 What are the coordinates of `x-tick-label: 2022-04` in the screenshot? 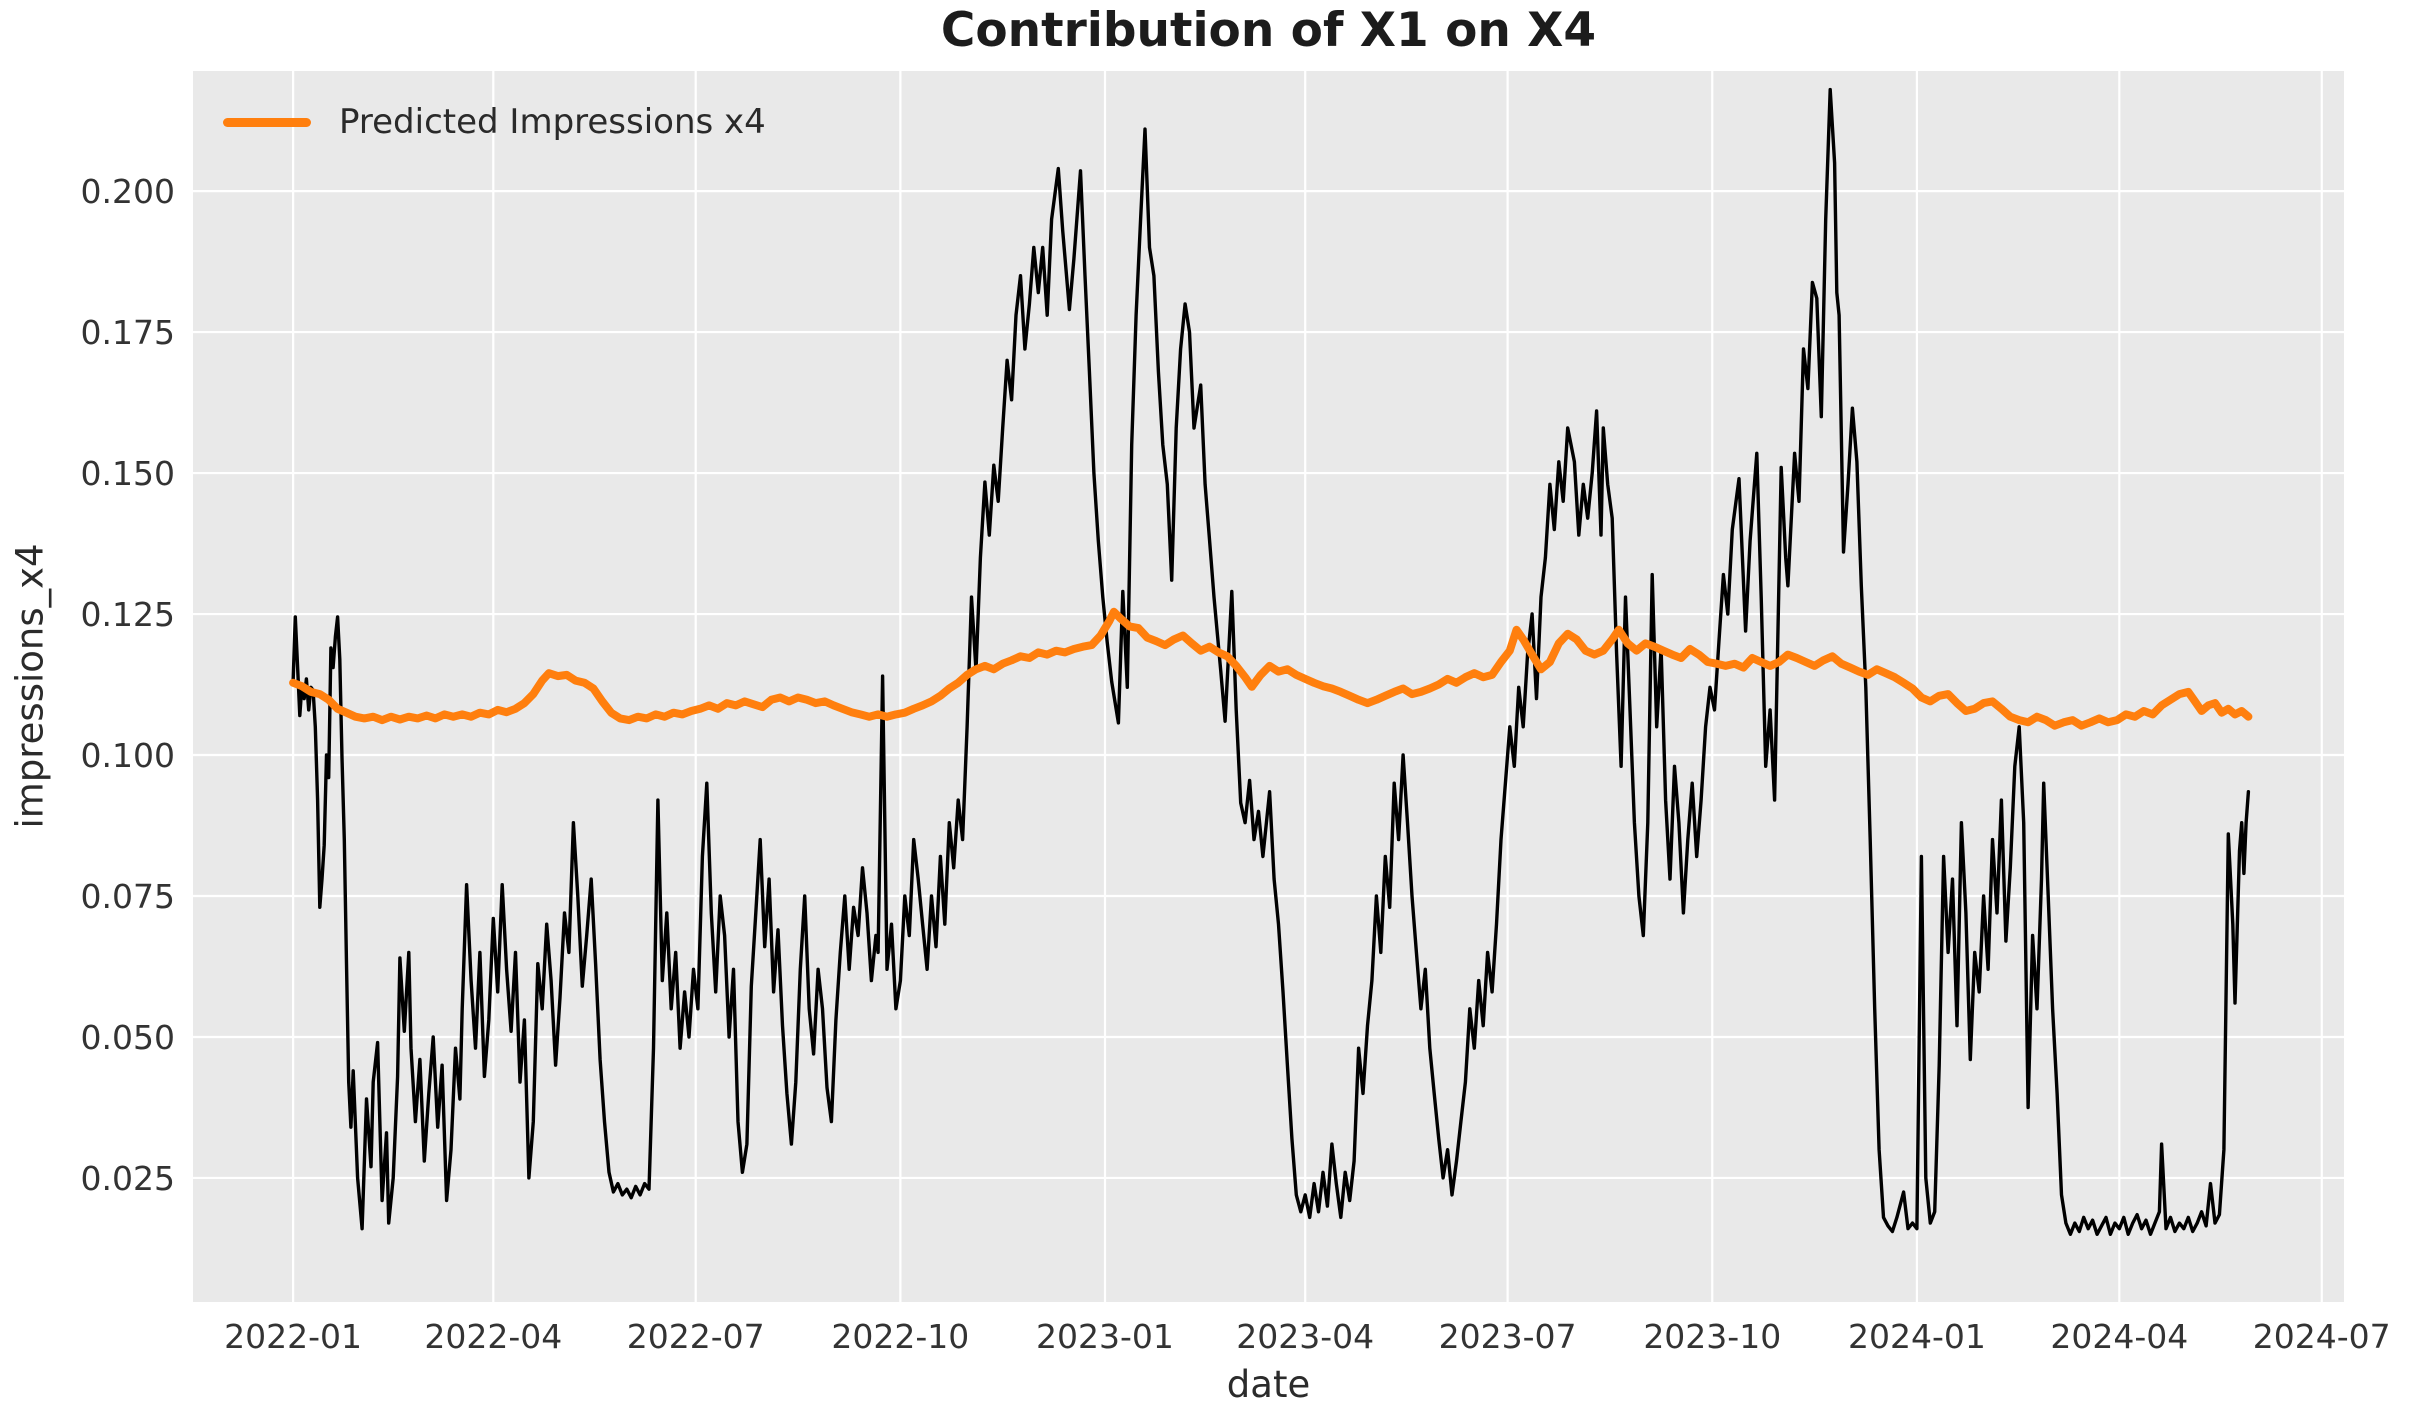 It's located at (493, 1336).